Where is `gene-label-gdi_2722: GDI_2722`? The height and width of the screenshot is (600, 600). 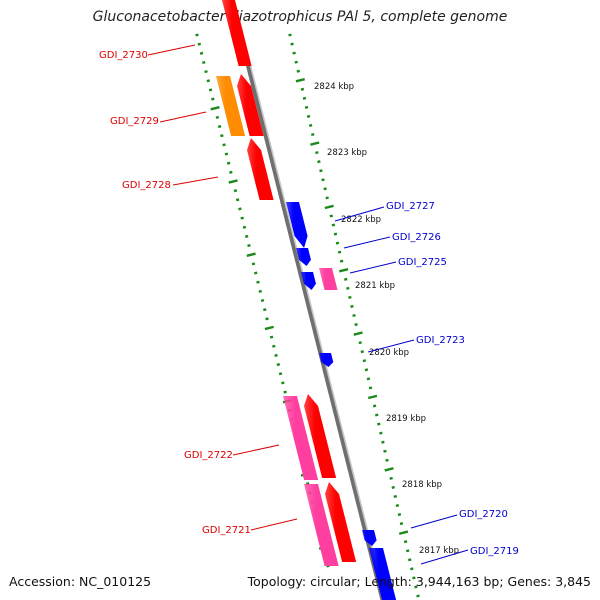 gene-label-gdi_2722: GDI_2722 is located at coordinates (208, 455).